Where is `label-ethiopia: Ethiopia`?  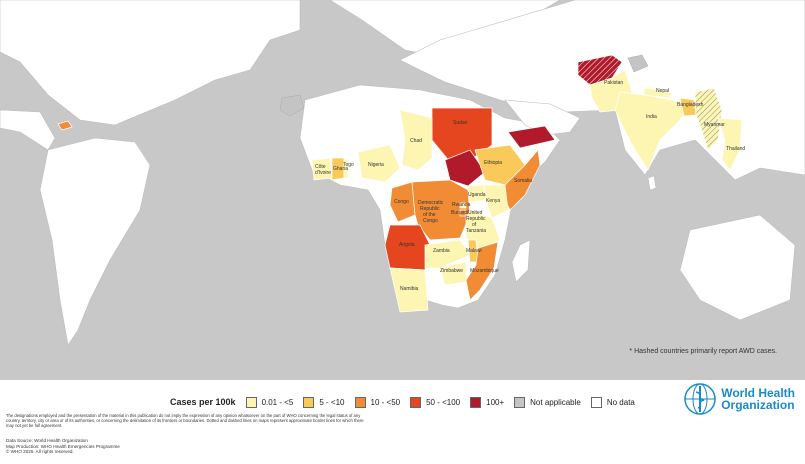 label-ethiopia: Ethiopia is located at coordinates (493, 163).